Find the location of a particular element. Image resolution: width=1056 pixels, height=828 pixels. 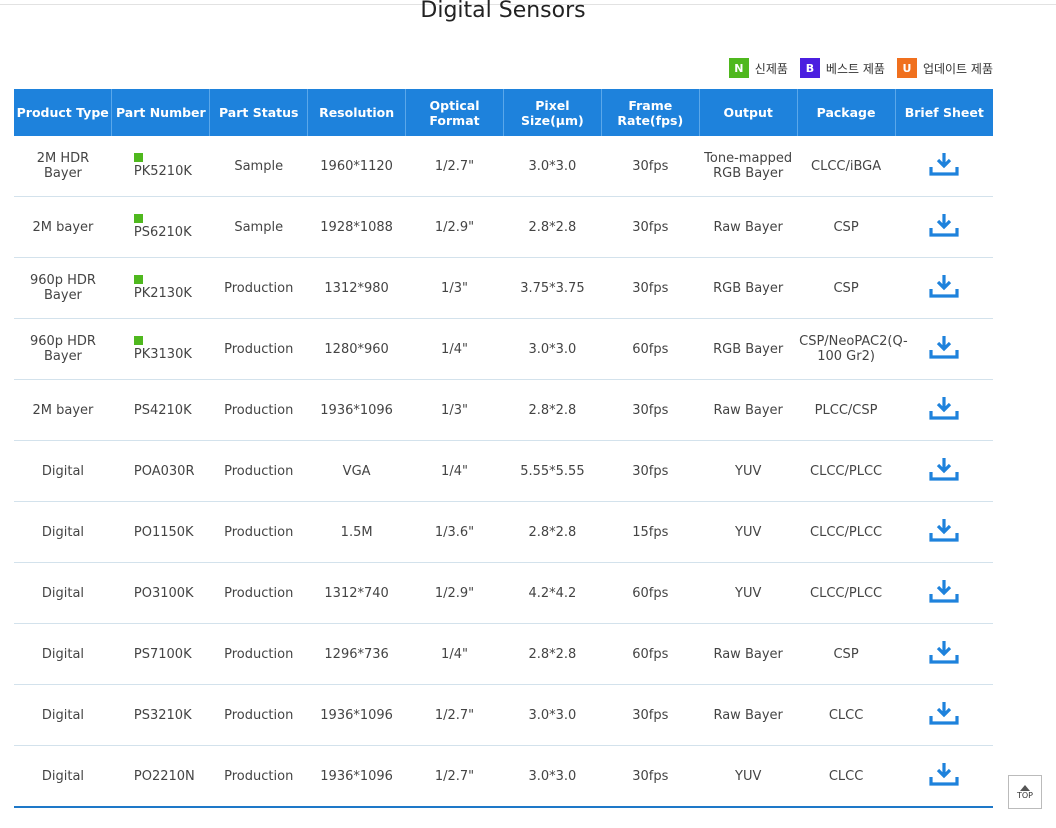

legend-item: N 신제품 is located at coordinates (758, 68).